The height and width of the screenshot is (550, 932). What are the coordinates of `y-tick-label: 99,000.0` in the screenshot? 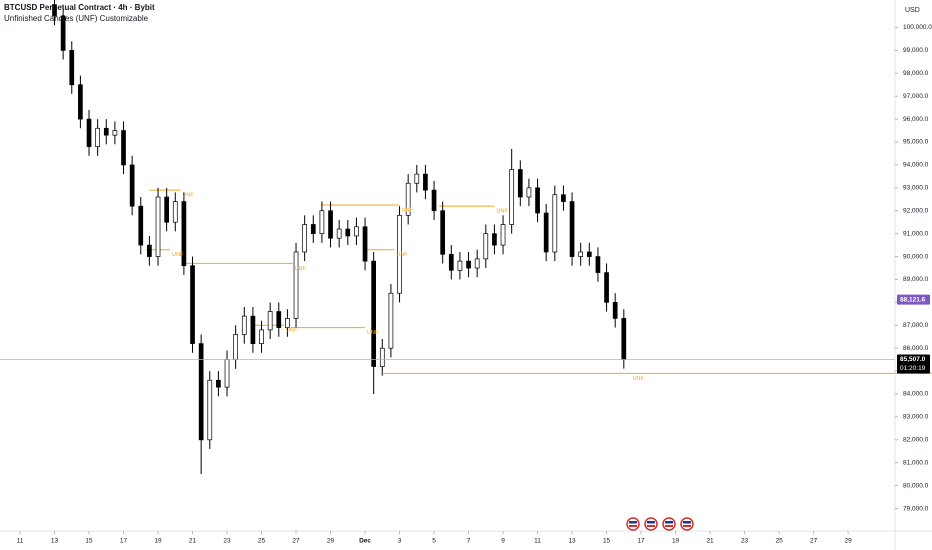 It's located at (916, 50).